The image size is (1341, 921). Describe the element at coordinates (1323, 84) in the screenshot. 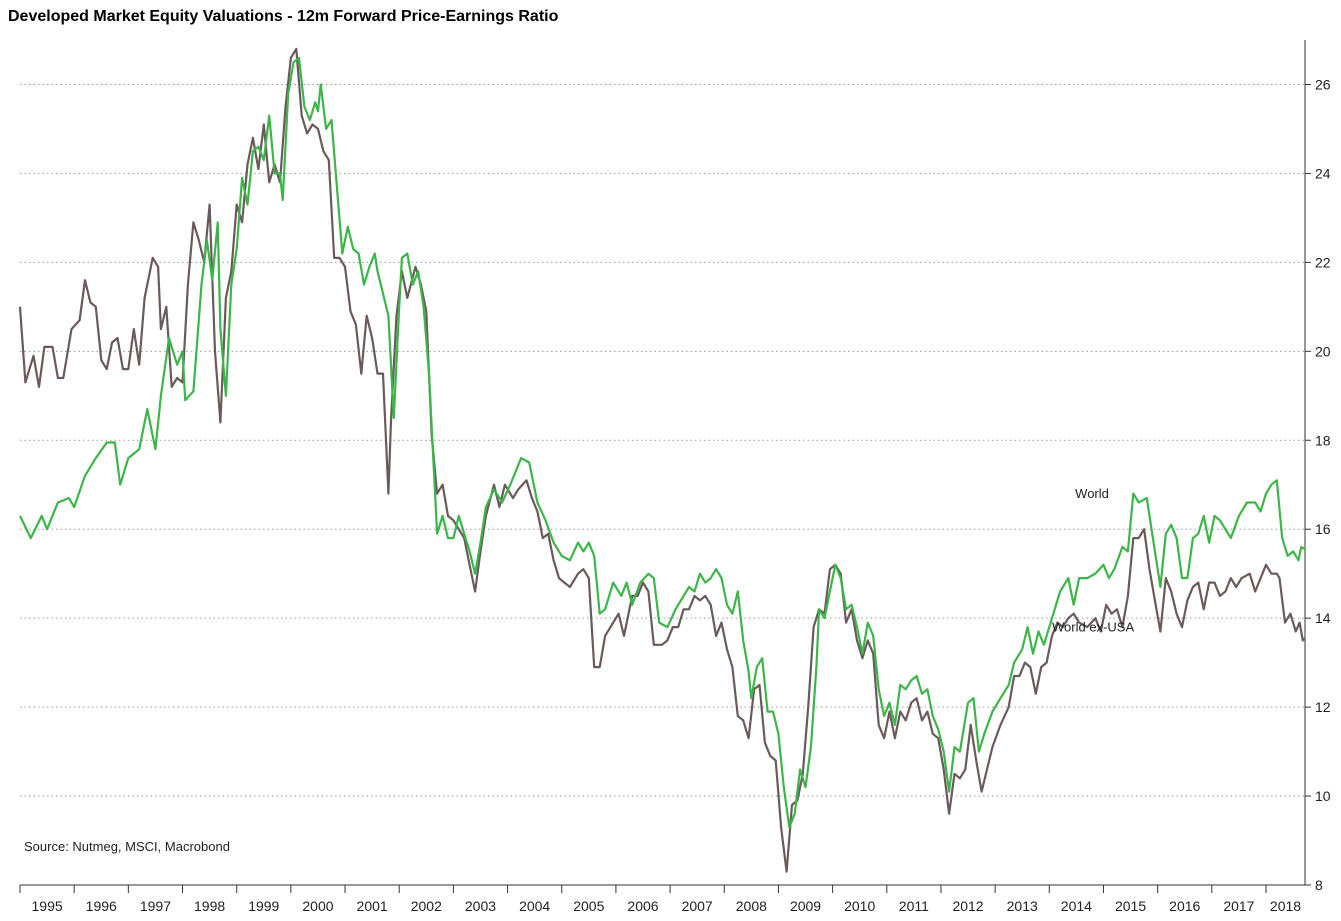

I see `y-tick-label-26: 26` at that location.